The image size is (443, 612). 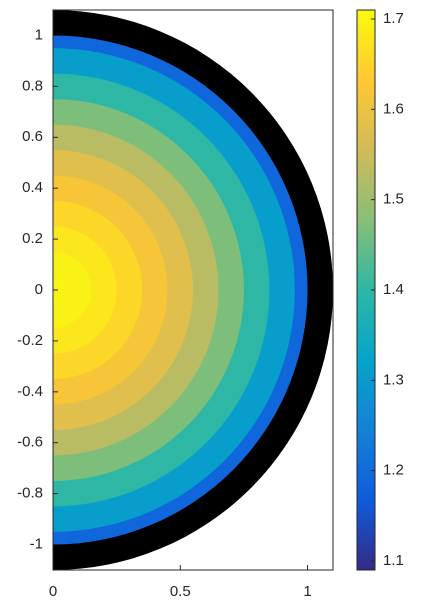 I want to click on y-tick-label: 0.2, so click(x=32, y=238).